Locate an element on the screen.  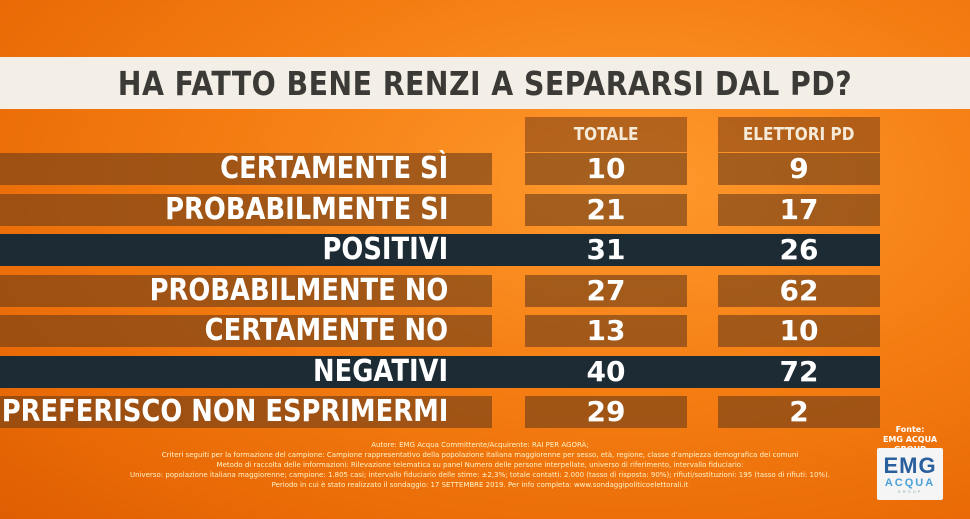
cell-elettori-pd: 17 is located at coordinates (799, 210).